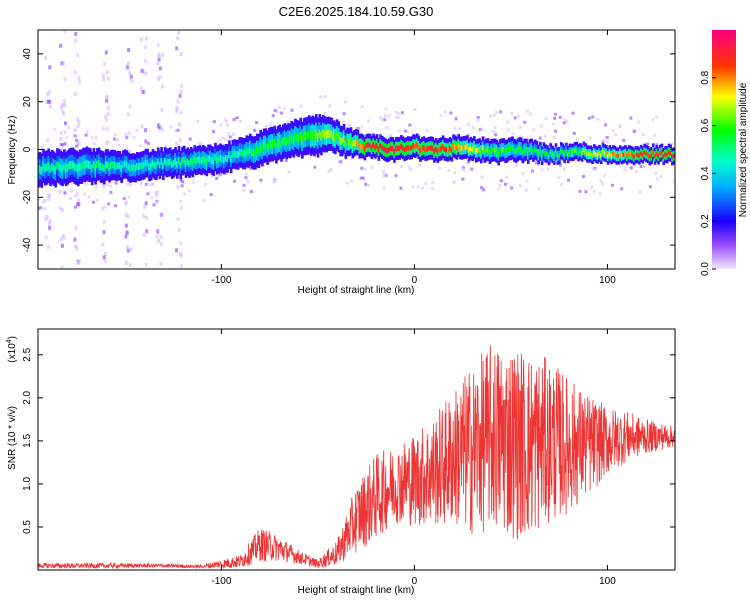 This screenshot has width=750, height=600. What do you see at coordinates (607, 581) in the screenshot?
I see `snr-x-tick-label: 100` at bounding box center [607, 581].